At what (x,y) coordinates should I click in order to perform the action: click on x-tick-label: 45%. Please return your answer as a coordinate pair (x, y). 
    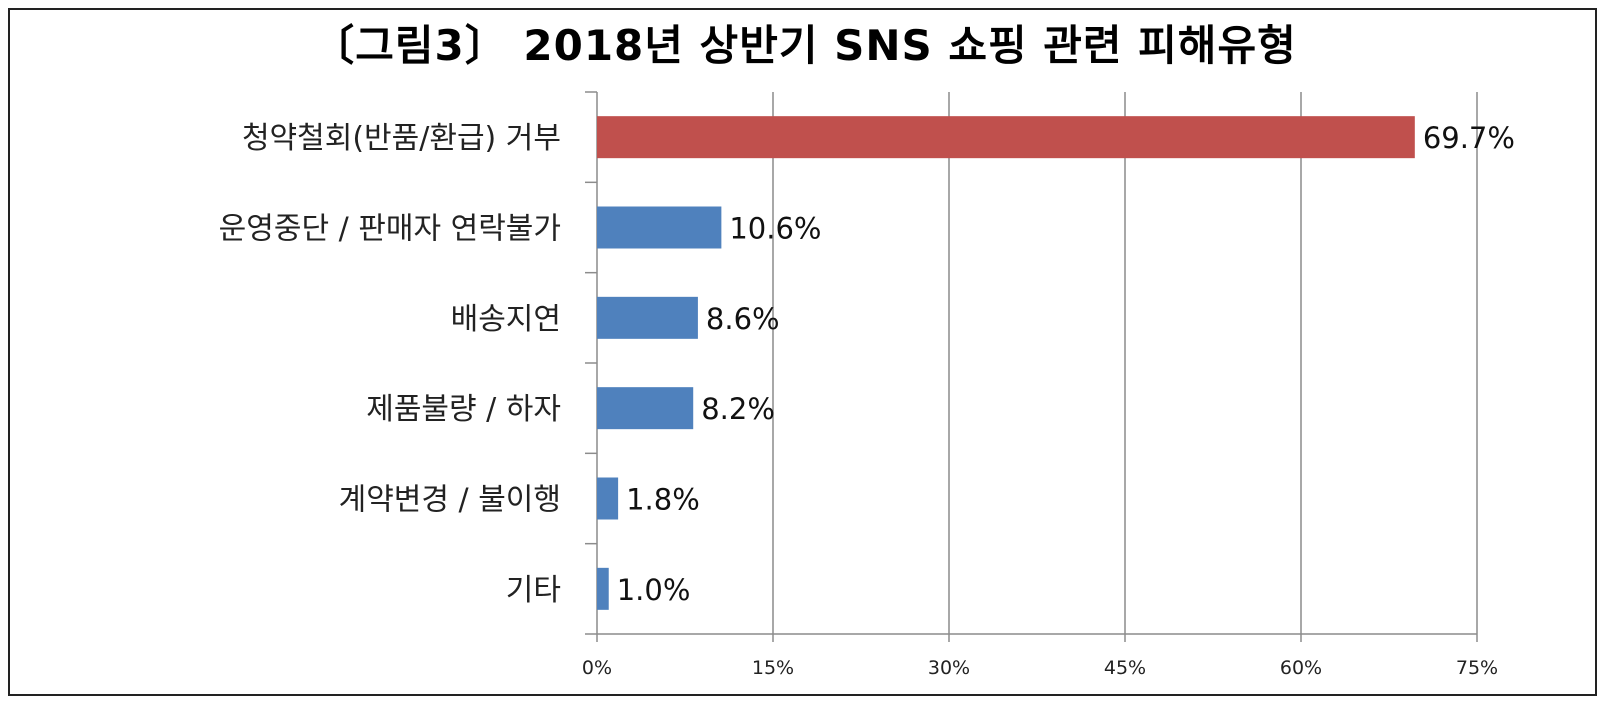
    Looking at the image, I should click on (1125, 668).